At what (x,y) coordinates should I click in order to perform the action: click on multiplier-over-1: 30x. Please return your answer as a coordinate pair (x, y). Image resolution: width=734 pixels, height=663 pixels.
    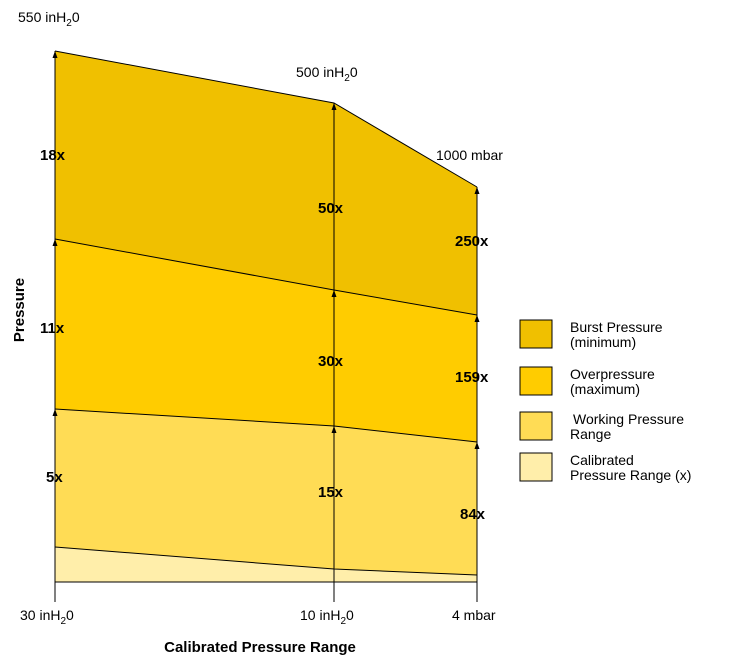
    Looking at the image, I should click on (331, 361).